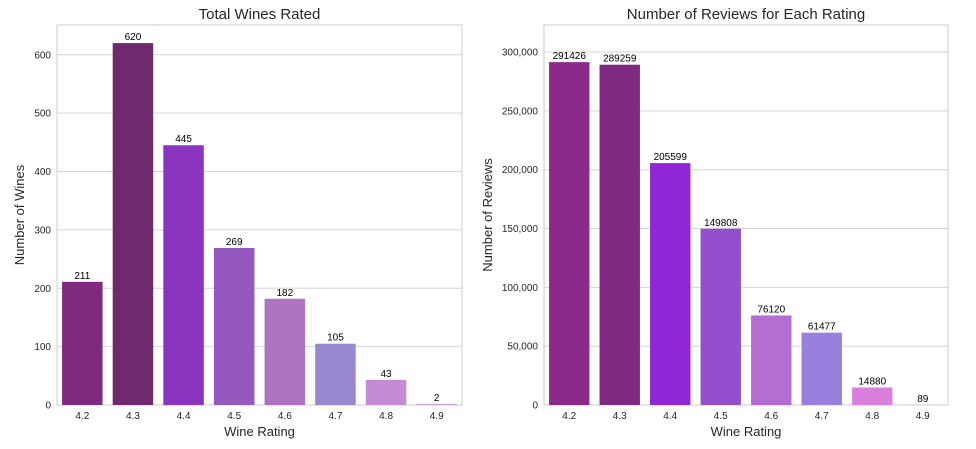 The image size is (976, 449). I want to click on bar-value-label: 620, so click(133, 37).